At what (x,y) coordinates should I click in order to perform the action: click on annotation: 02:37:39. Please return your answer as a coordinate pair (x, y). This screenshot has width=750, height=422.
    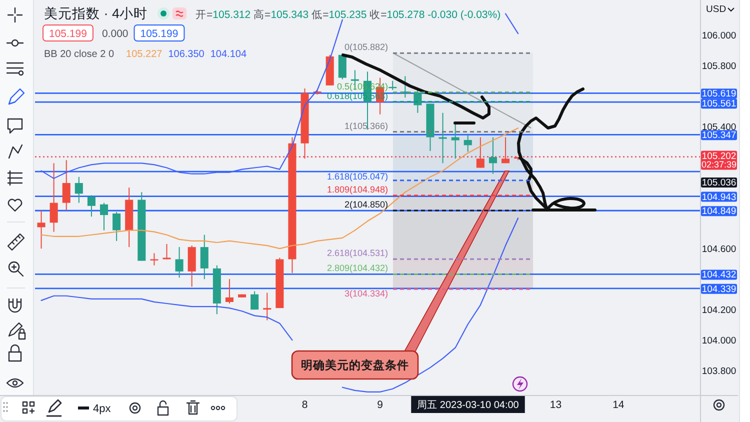
    Looking at the image, I should click on (719, 165).